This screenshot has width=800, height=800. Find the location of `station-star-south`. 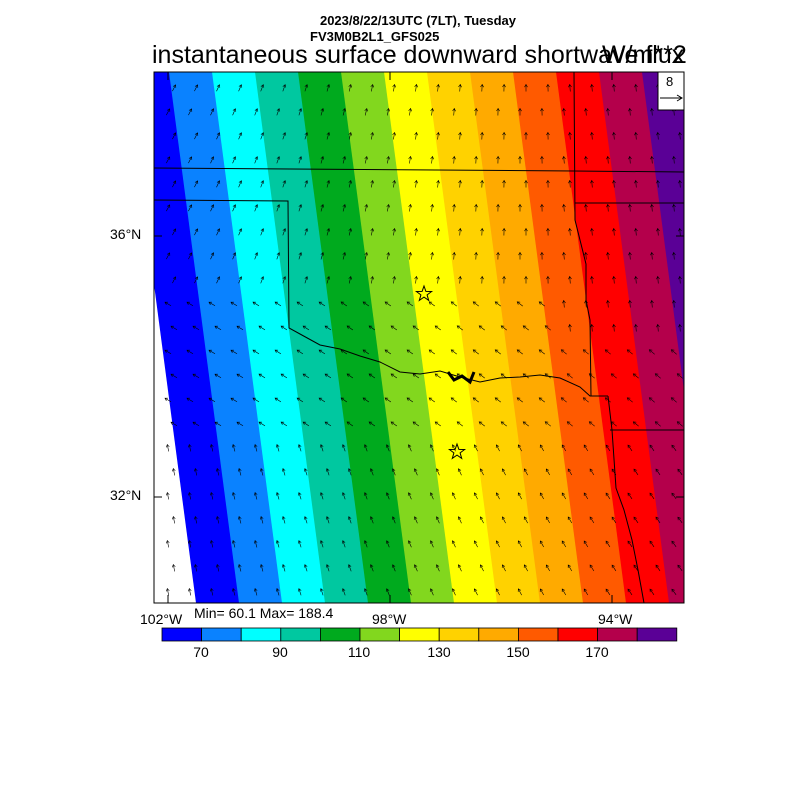

station-star-south is located at coordinates (457, 451).